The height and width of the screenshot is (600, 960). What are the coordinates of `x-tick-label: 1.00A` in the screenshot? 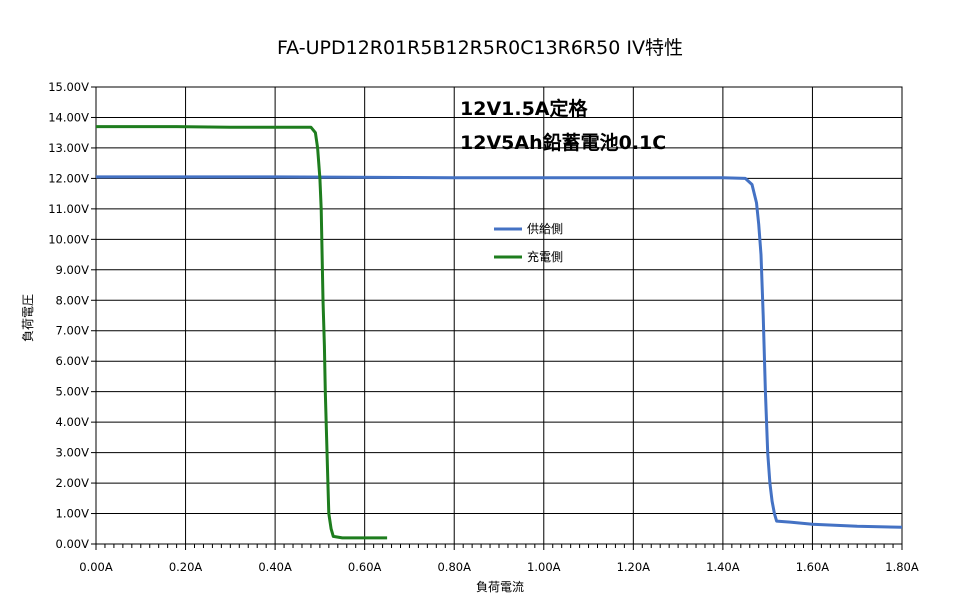 It's located at (544, 567).